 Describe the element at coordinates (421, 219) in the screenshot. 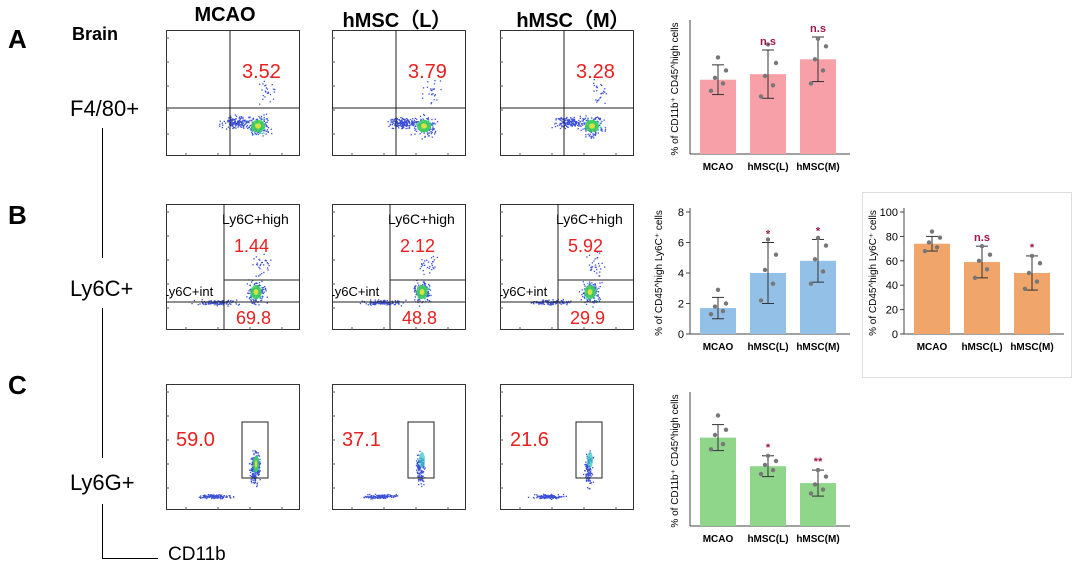

I see `ly6c-high-label: Ly6C+high` at that location.